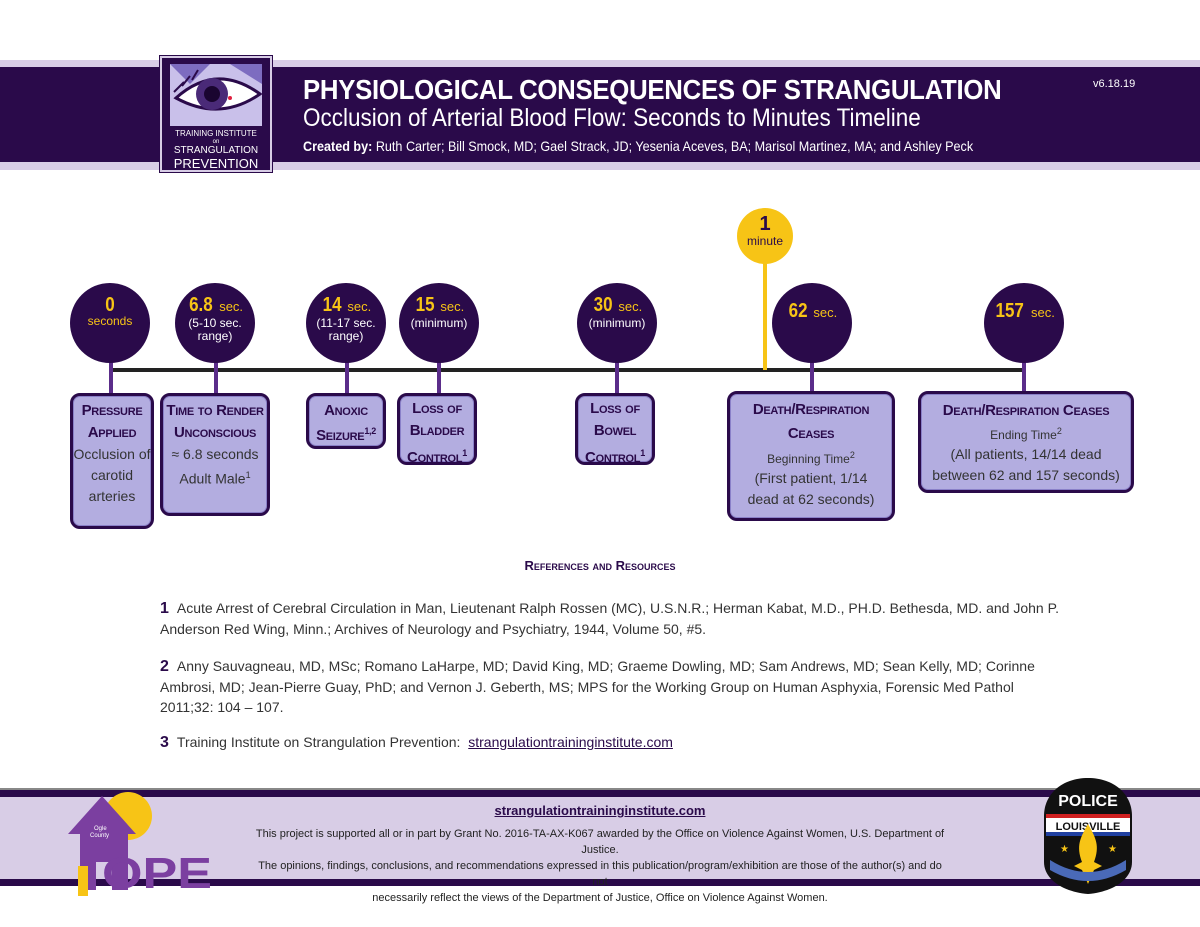 Image resolution: width=1200 pixels, height=927 pixels. What do you see at coordinates (600, 810) in the screenshot?
I see `footer-url: strangulationtraininginstitute.com` at bounding box center [600, 810].